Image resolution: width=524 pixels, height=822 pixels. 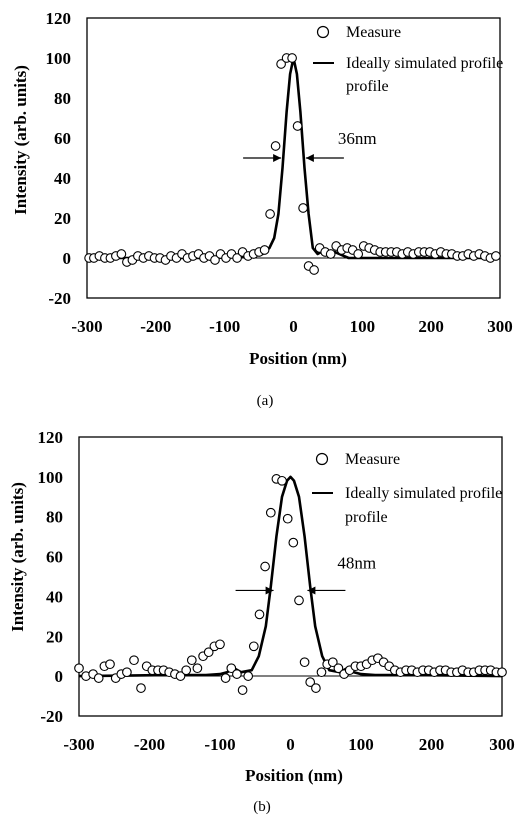 I want to click on fwhm-annotation: 36nm, so click(x=310, y=145).